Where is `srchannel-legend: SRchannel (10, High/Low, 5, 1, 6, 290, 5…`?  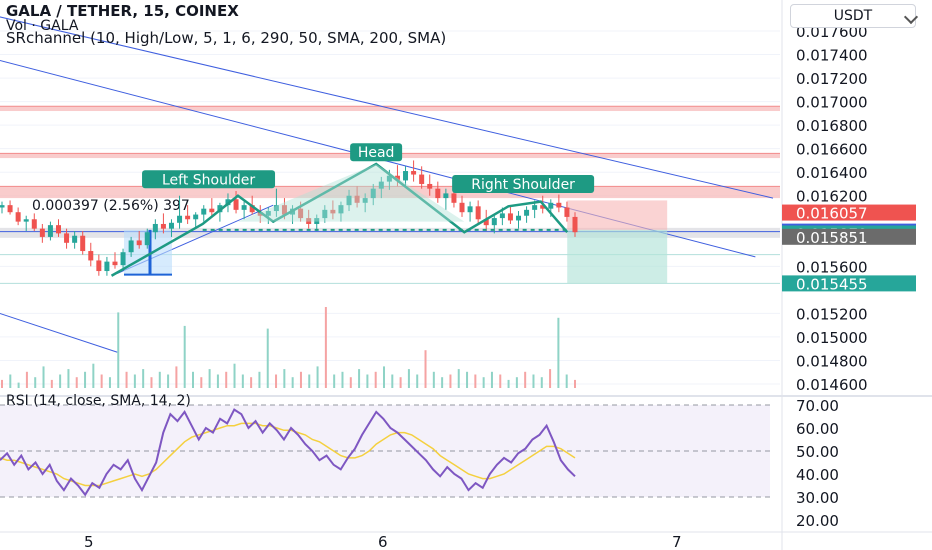 srchannel-legend: SRchannel (10, High/Low, 5, 1, 6, 290, 5… is located at coordinates (226, 38).